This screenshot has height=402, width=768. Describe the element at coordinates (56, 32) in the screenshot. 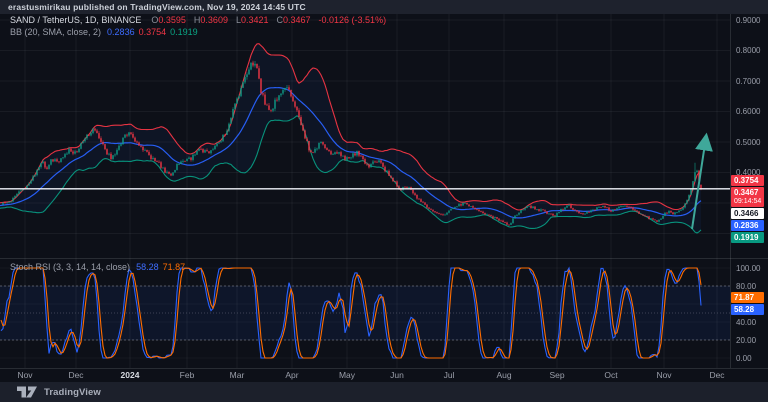

I see `bb-indicator-title: BB (20, SMA, close, 2)` at that location.